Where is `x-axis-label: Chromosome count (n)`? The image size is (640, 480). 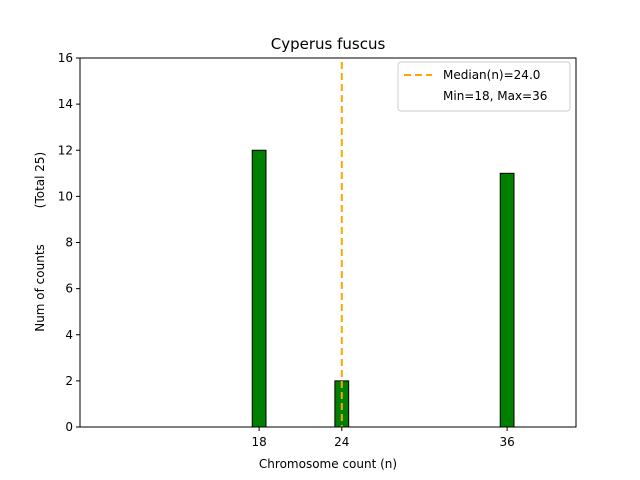 x-axis-label: Chromosome count (n) is located at coordinates (328, 464).